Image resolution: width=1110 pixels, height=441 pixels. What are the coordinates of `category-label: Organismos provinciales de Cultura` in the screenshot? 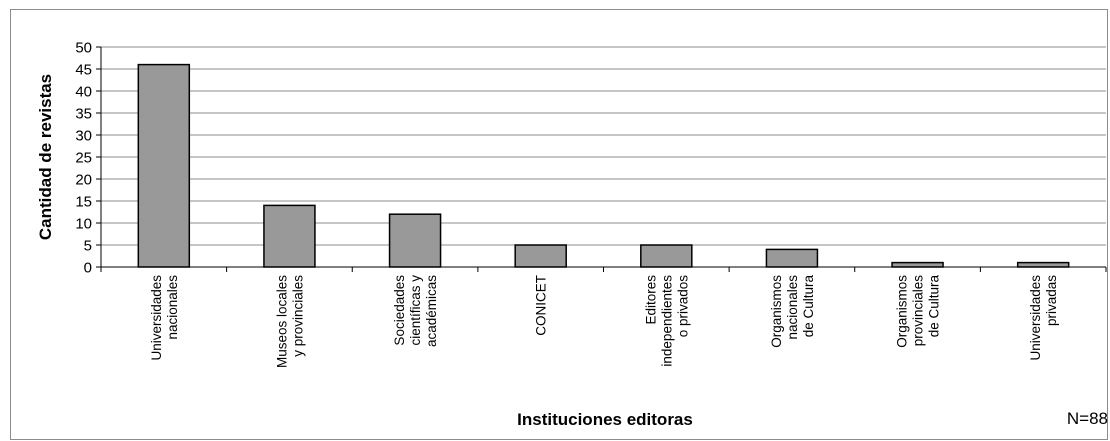 It's located at (918, 311).